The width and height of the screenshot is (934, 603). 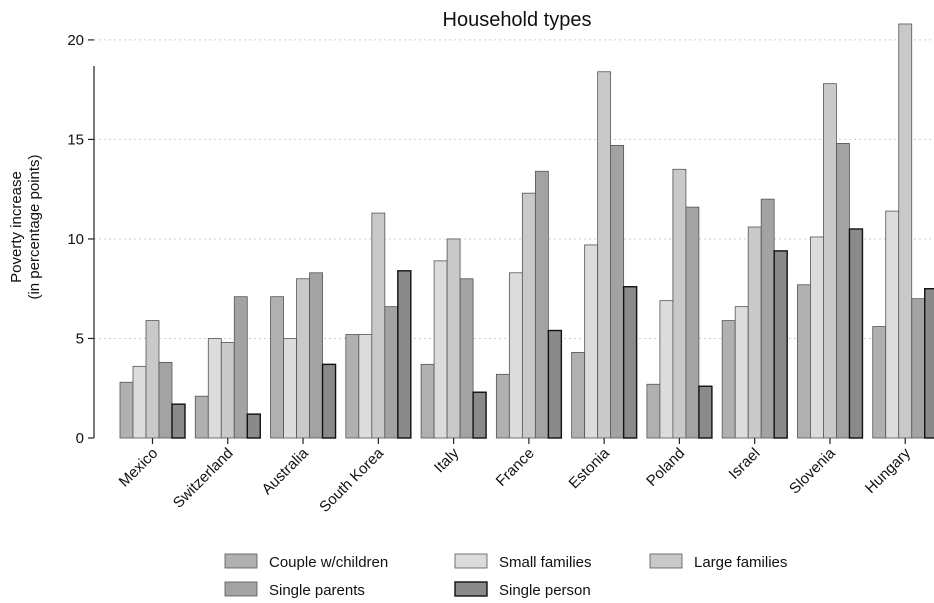 What do you see at coordinates (75, 139) in the screenshot?
I see `y-tick-label: 15` at bounding box center [75, 139].